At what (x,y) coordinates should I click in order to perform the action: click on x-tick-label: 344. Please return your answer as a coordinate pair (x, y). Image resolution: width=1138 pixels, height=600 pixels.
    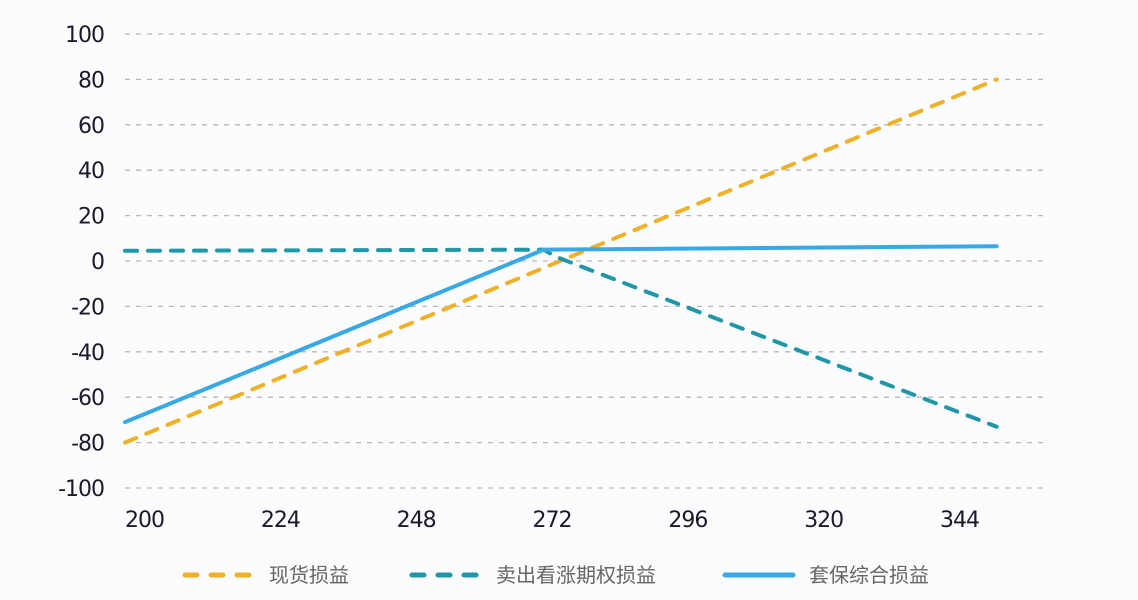
    Looking at the image, I should click on (959, 520).